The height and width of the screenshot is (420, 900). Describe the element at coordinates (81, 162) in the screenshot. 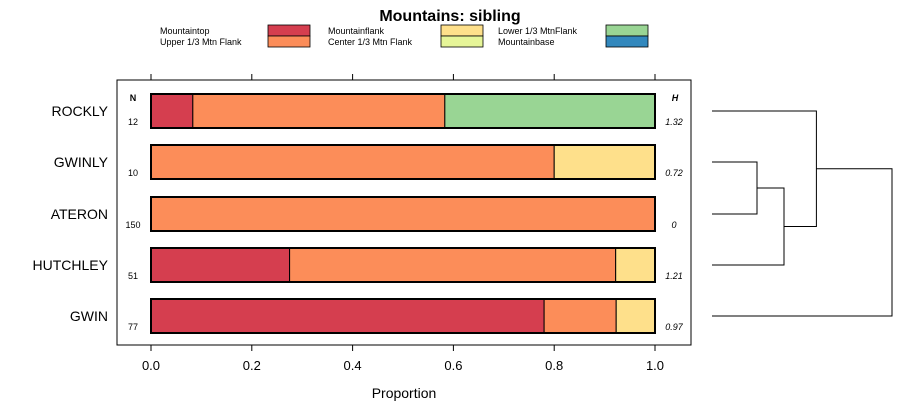

I see `category-label: GWINLY` at that location.